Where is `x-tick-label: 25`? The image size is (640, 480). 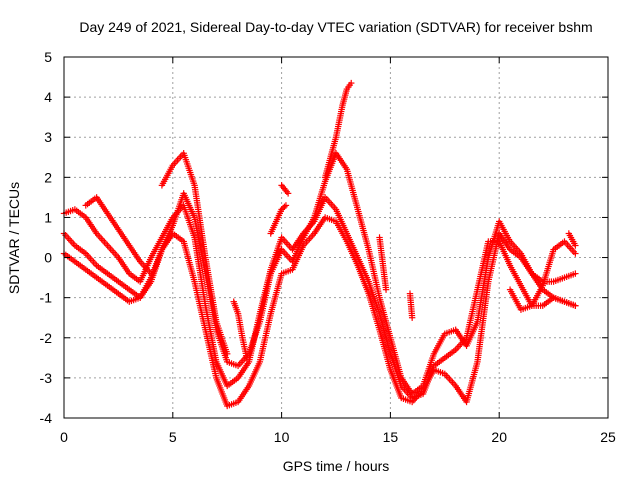 x-tick-label: 25 is located at coordinates (608, 437).